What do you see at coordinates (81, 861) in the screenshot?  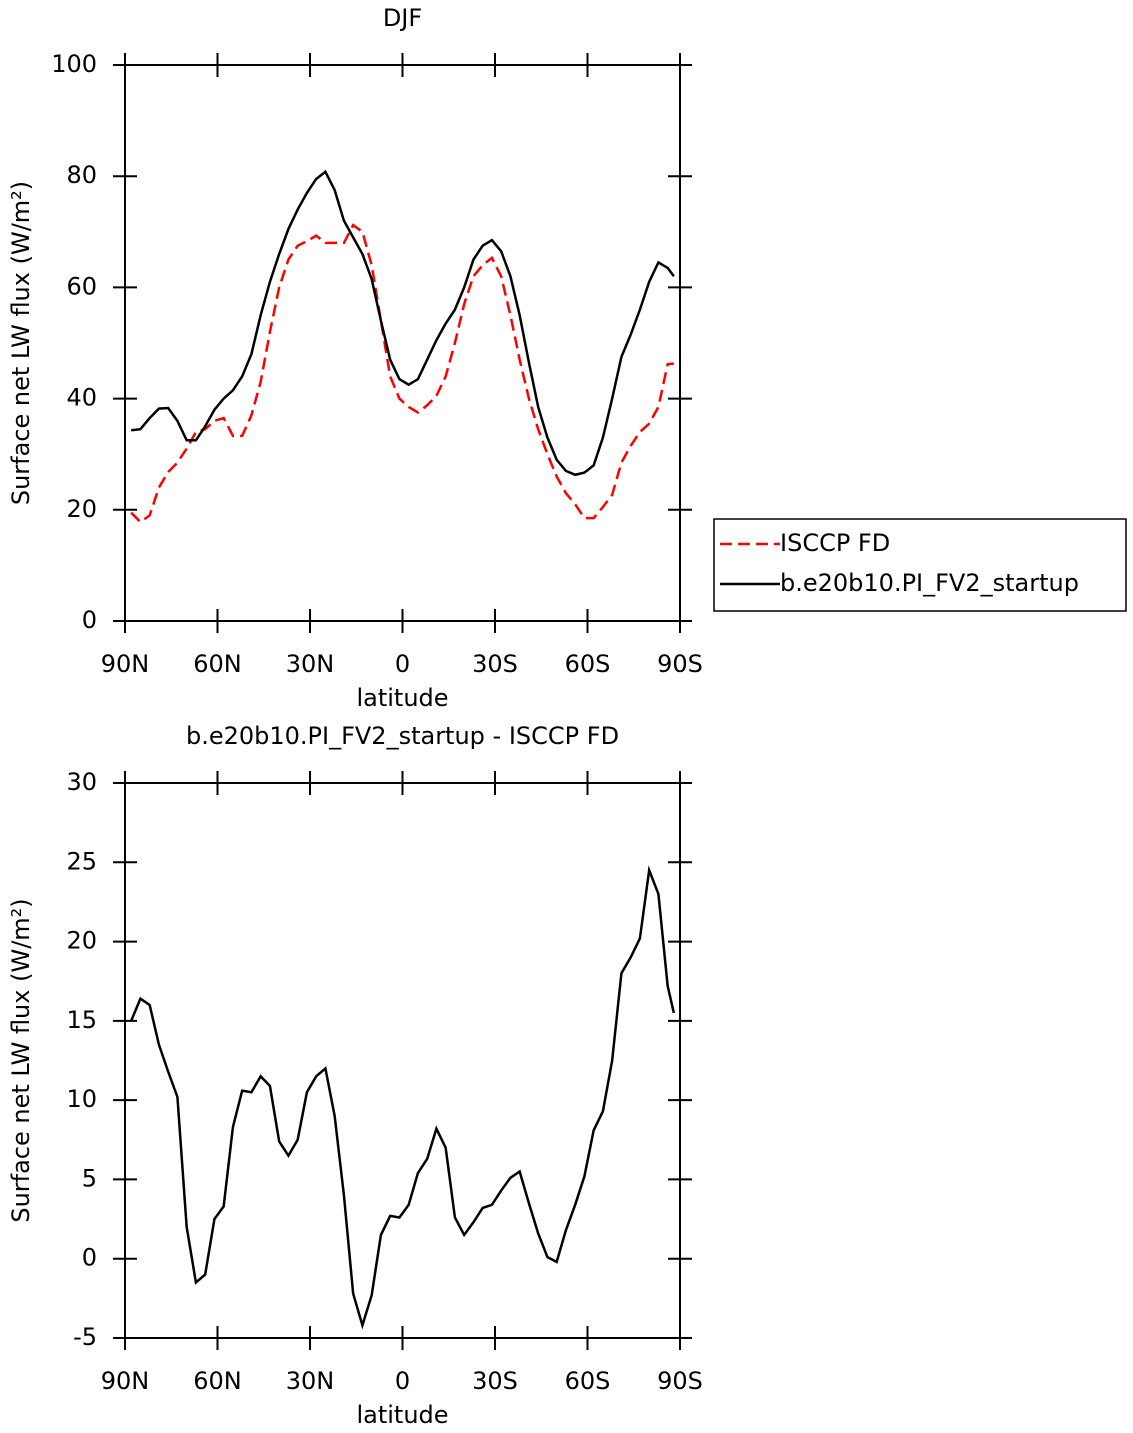 I see `y-tick-label: 25` at bounding box center [81, 861].